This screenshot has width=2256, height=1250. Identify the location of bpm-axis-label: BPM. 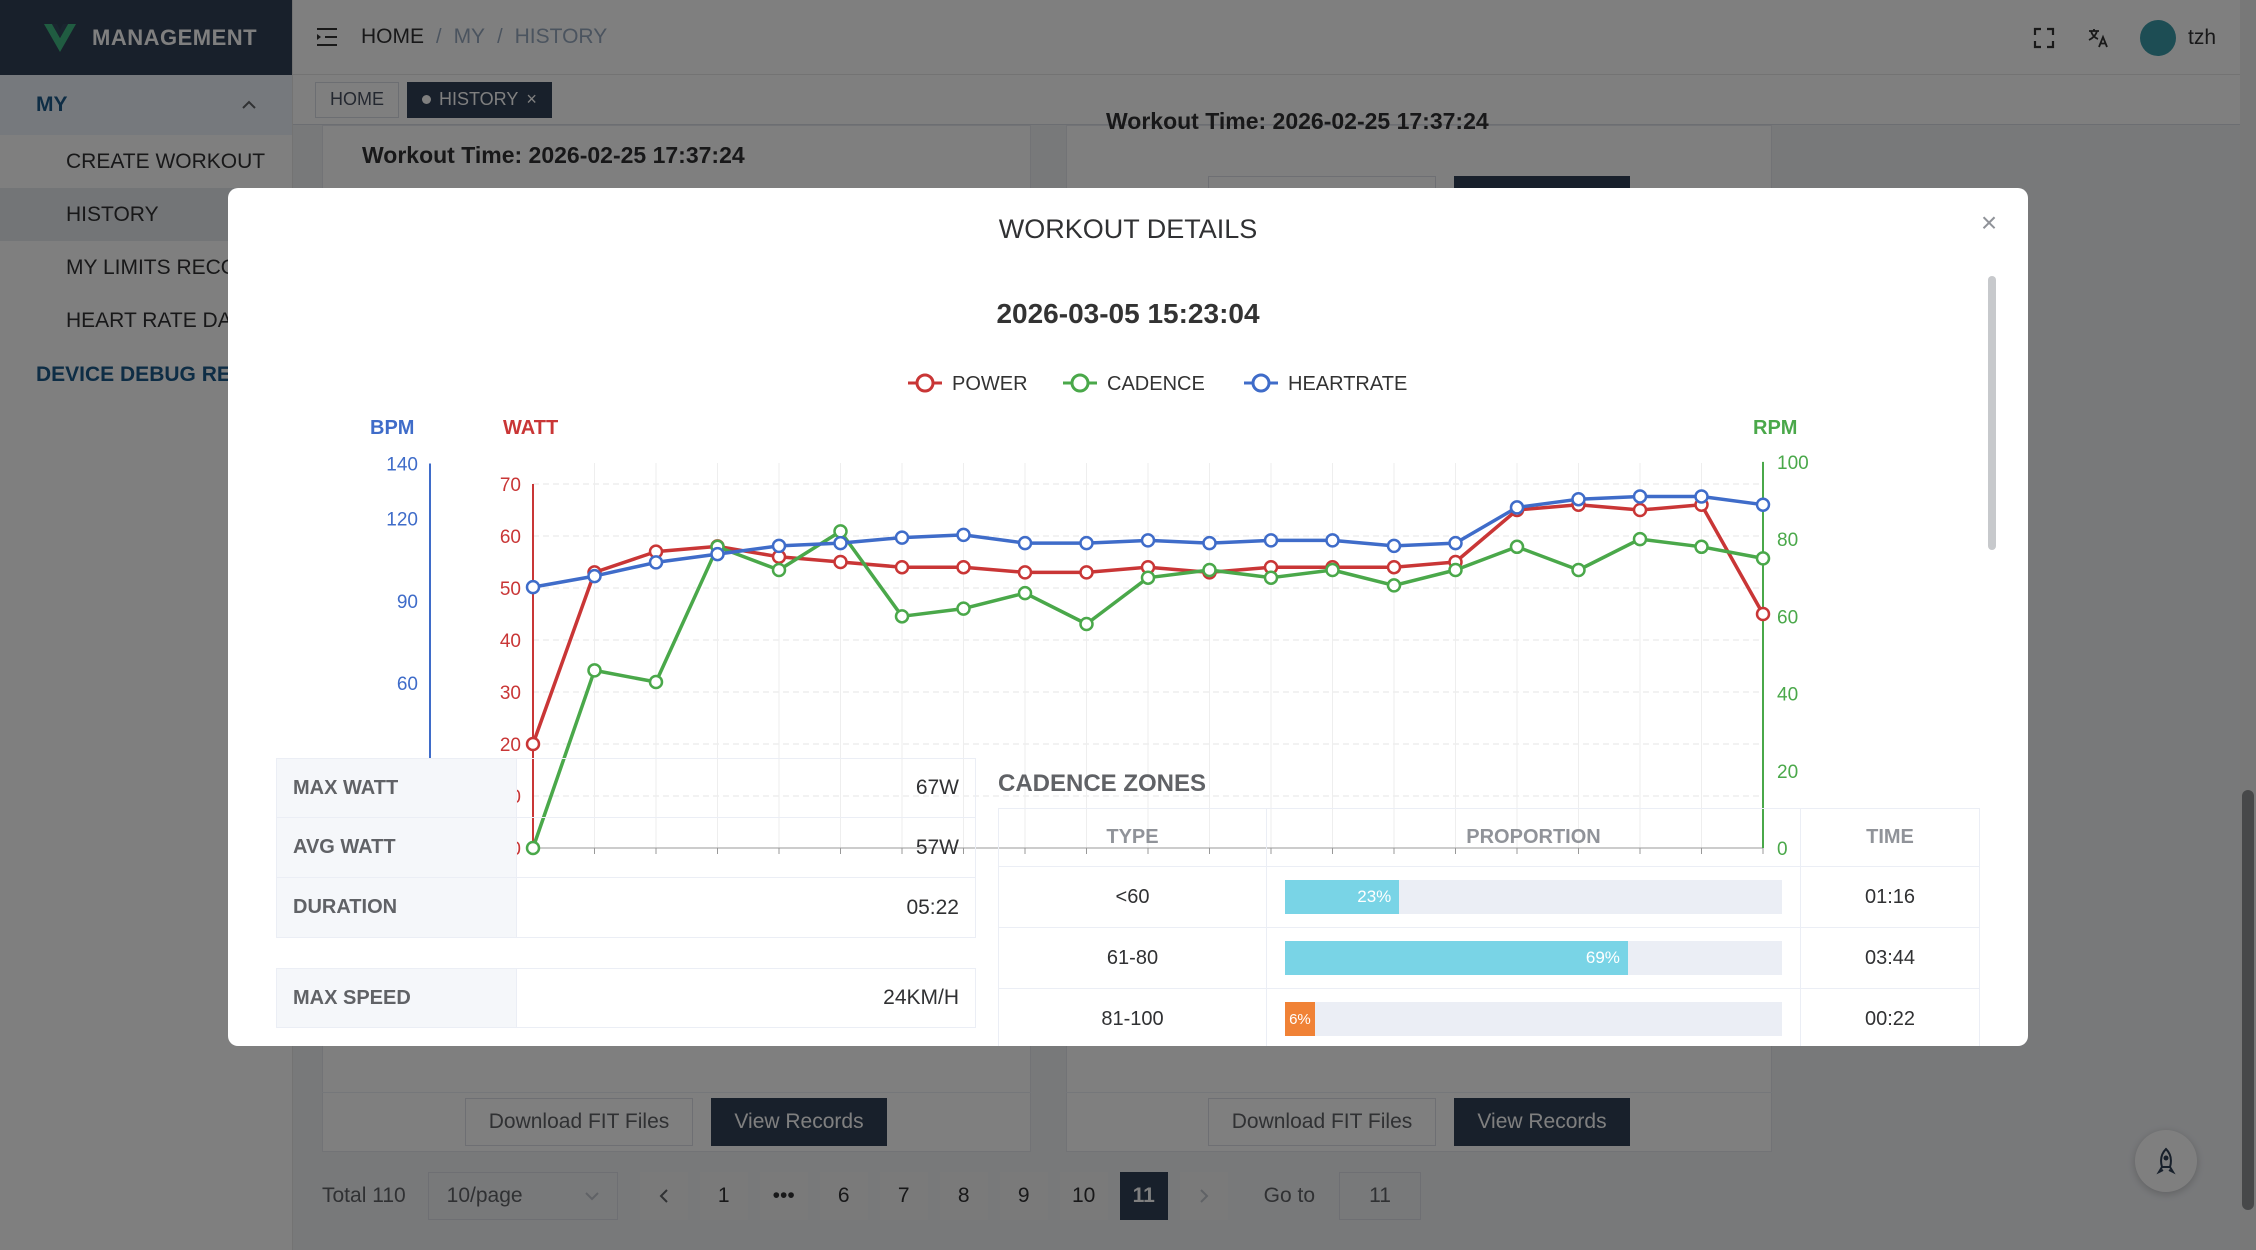
(392, 428).